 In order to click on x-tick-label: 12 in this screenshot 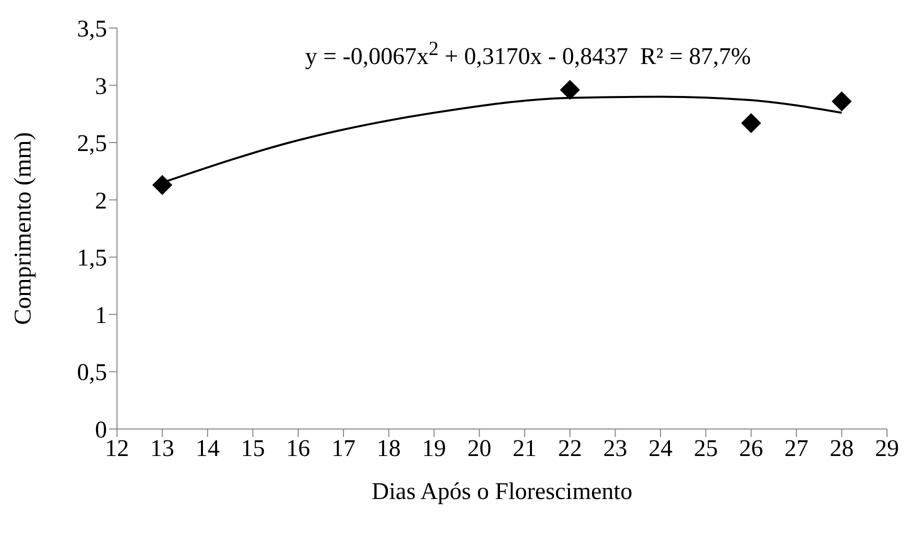, I will do `click(117, 449)`.